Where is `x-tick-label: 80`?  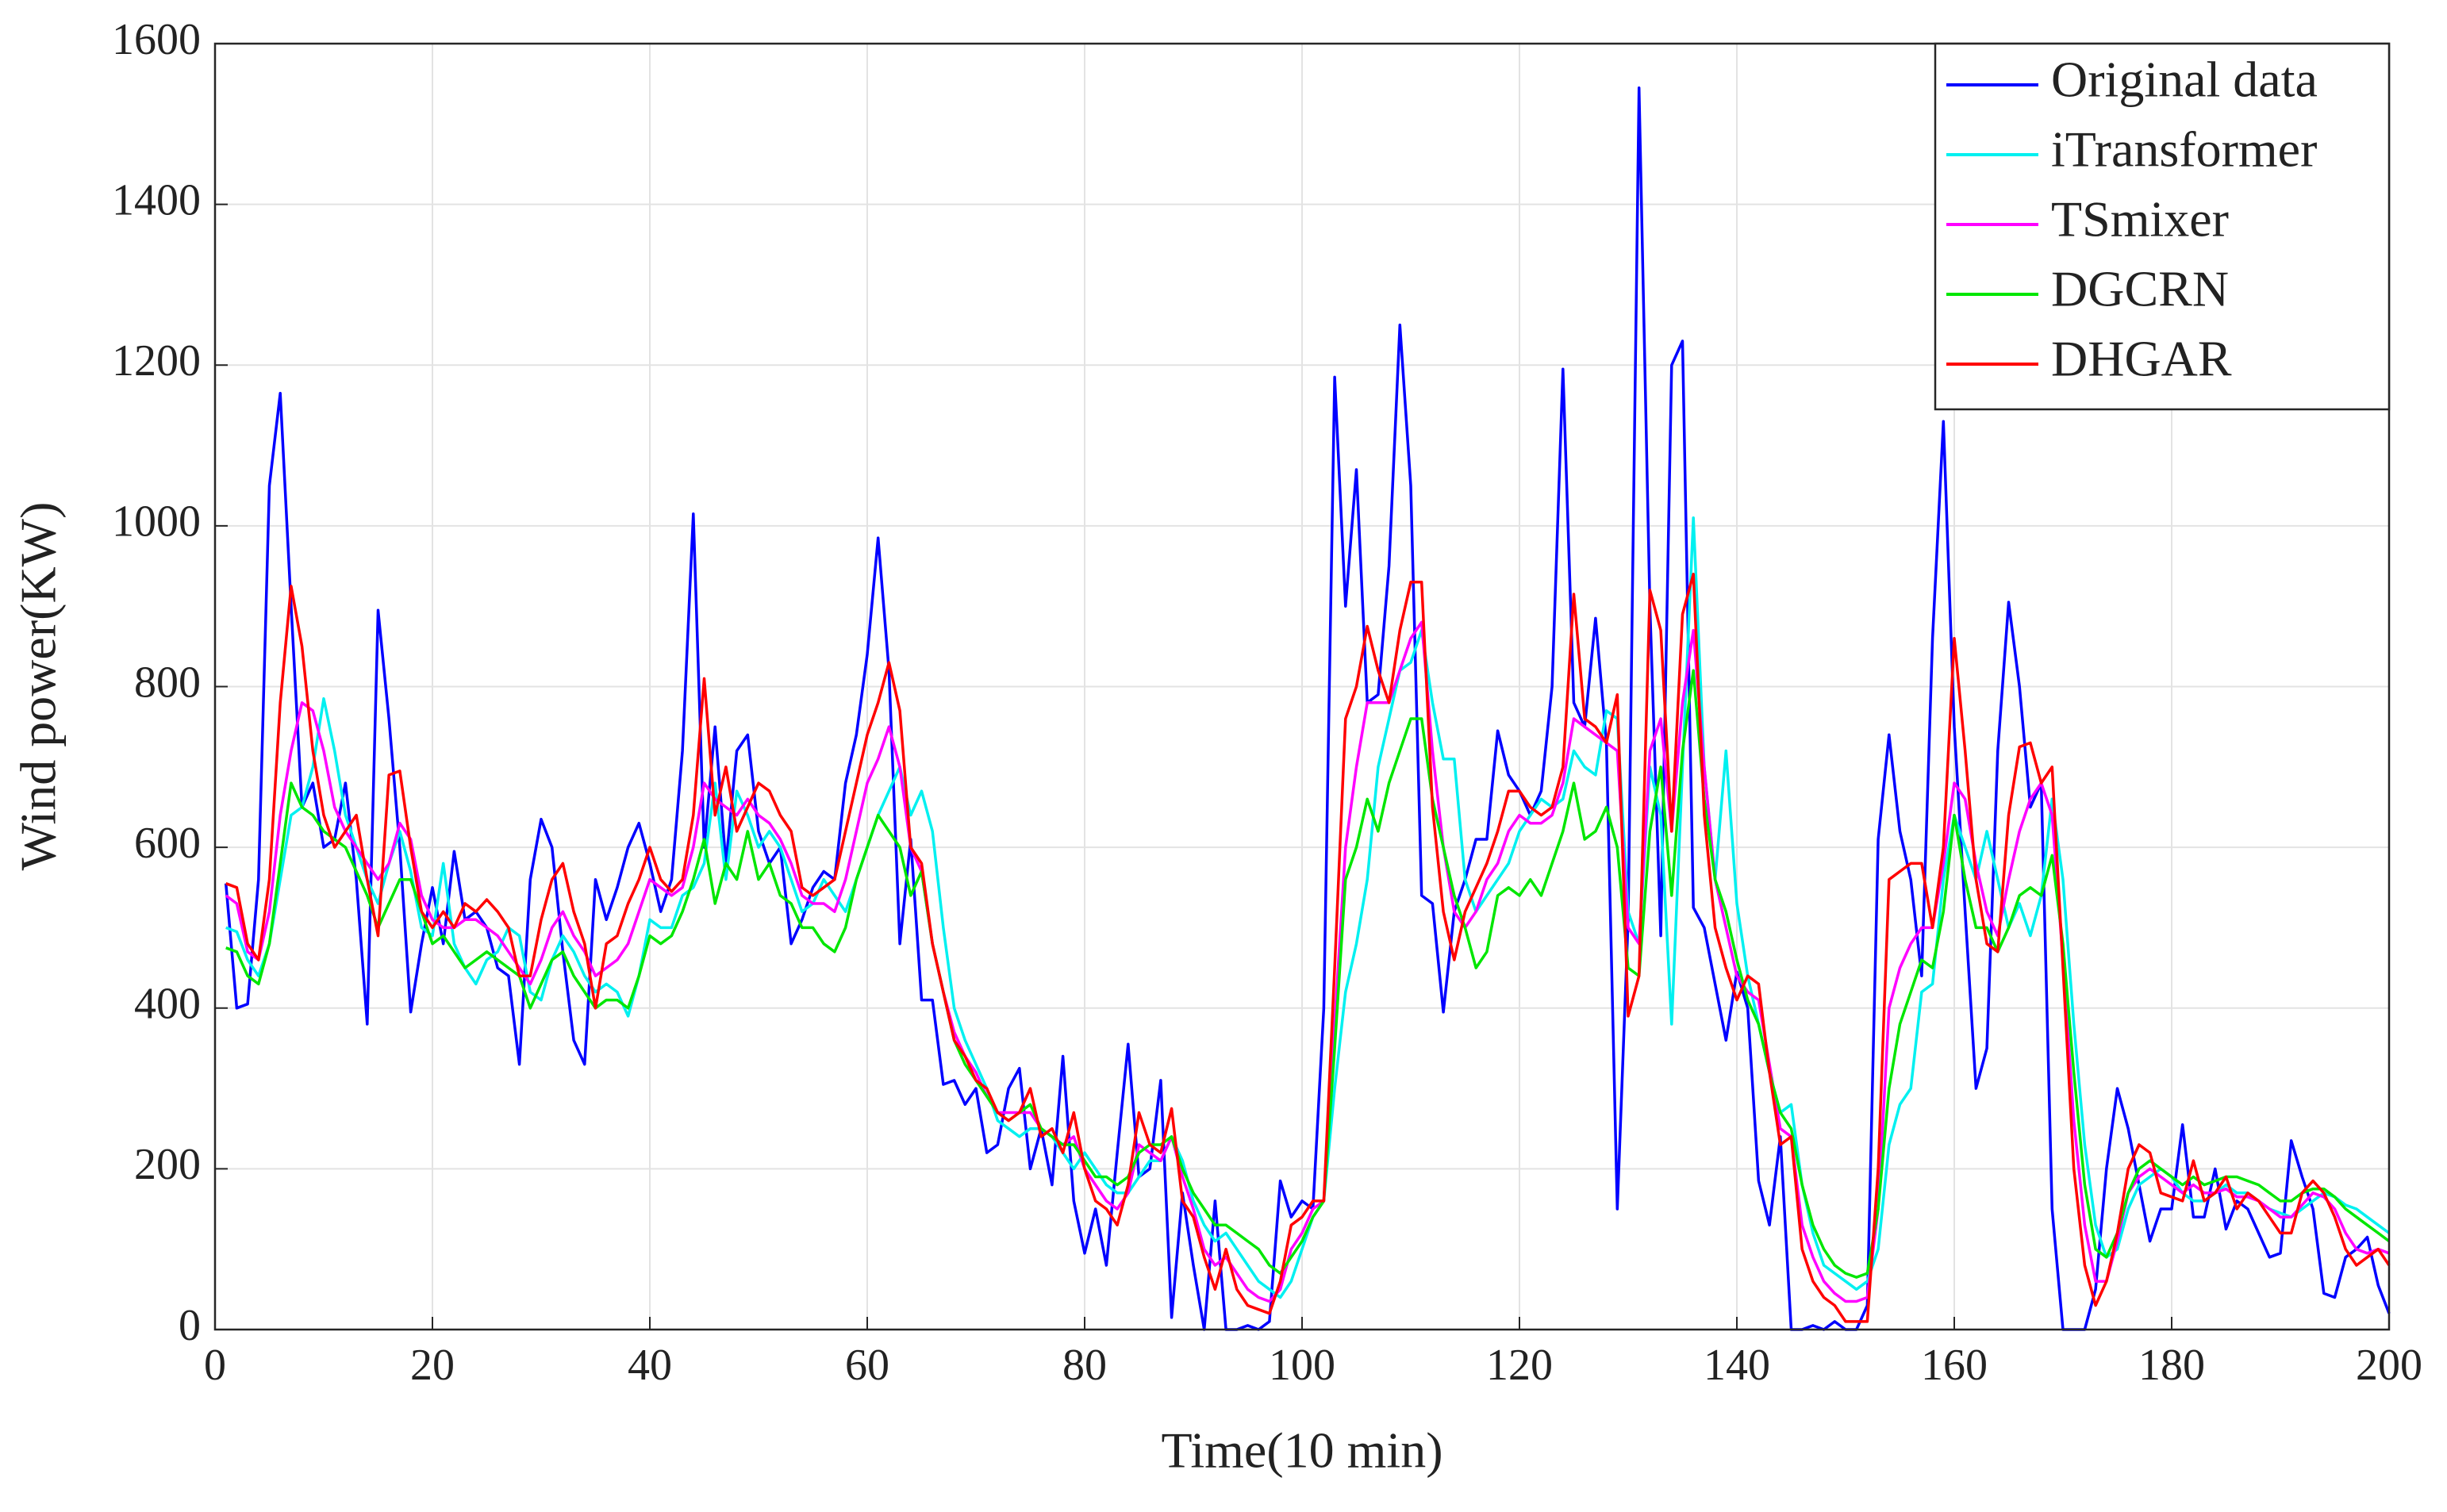
x-tick-label: 80 is located at coordinates (1084, 1366).